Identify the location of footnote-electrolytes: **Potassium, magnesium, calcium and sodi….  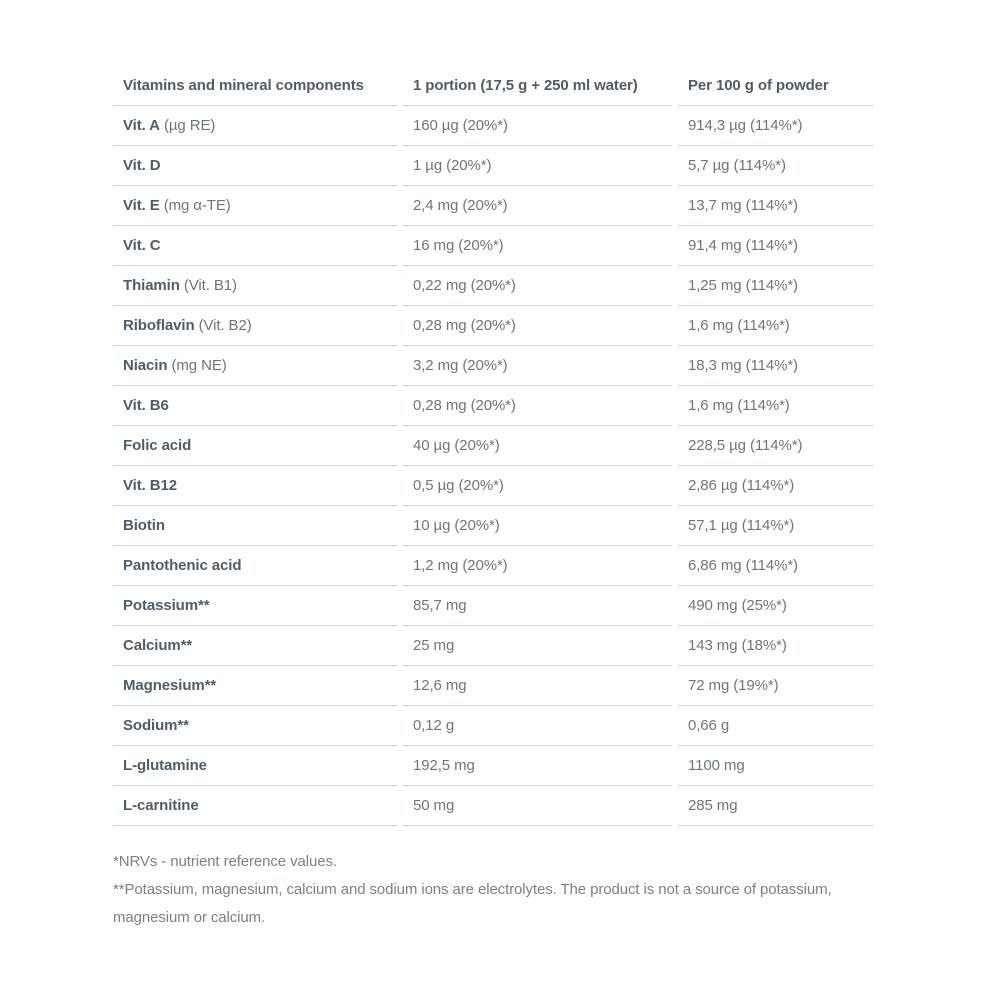
(472, 903).